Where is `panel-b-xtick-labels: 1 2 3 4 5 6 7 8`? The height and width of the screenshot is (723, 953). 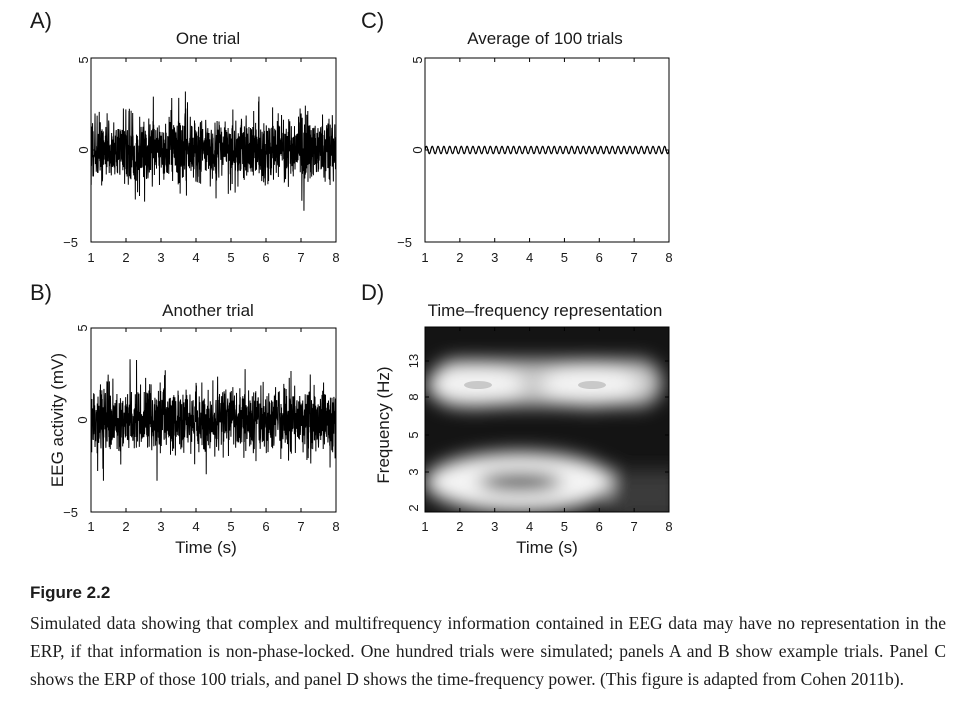
panel-b-xtick-labels: 1 2 3 4 5 6 7 8 is located at coordinates (213, 526).